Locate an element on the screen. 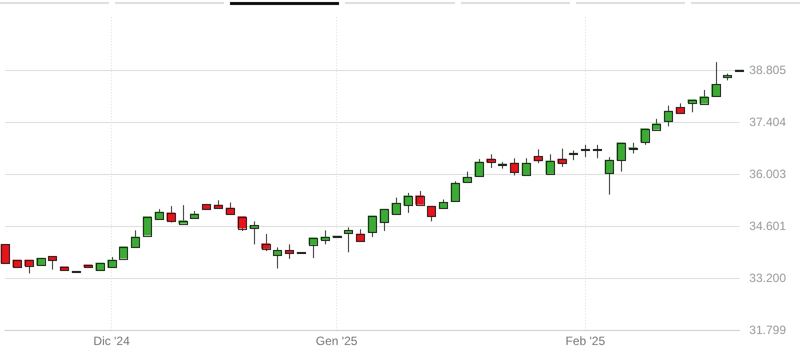  y-tick-label: 33.200 is located at coordinates (767, 277).